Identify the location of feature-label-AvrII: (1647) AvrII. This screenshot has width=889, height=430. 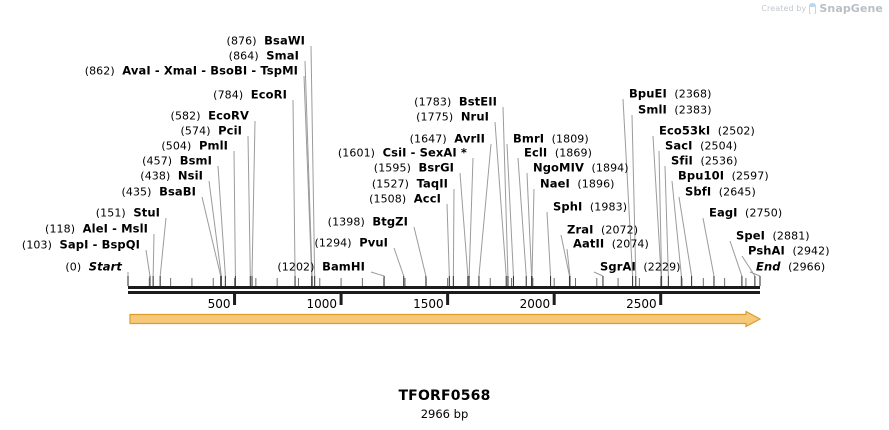
(242, 138).